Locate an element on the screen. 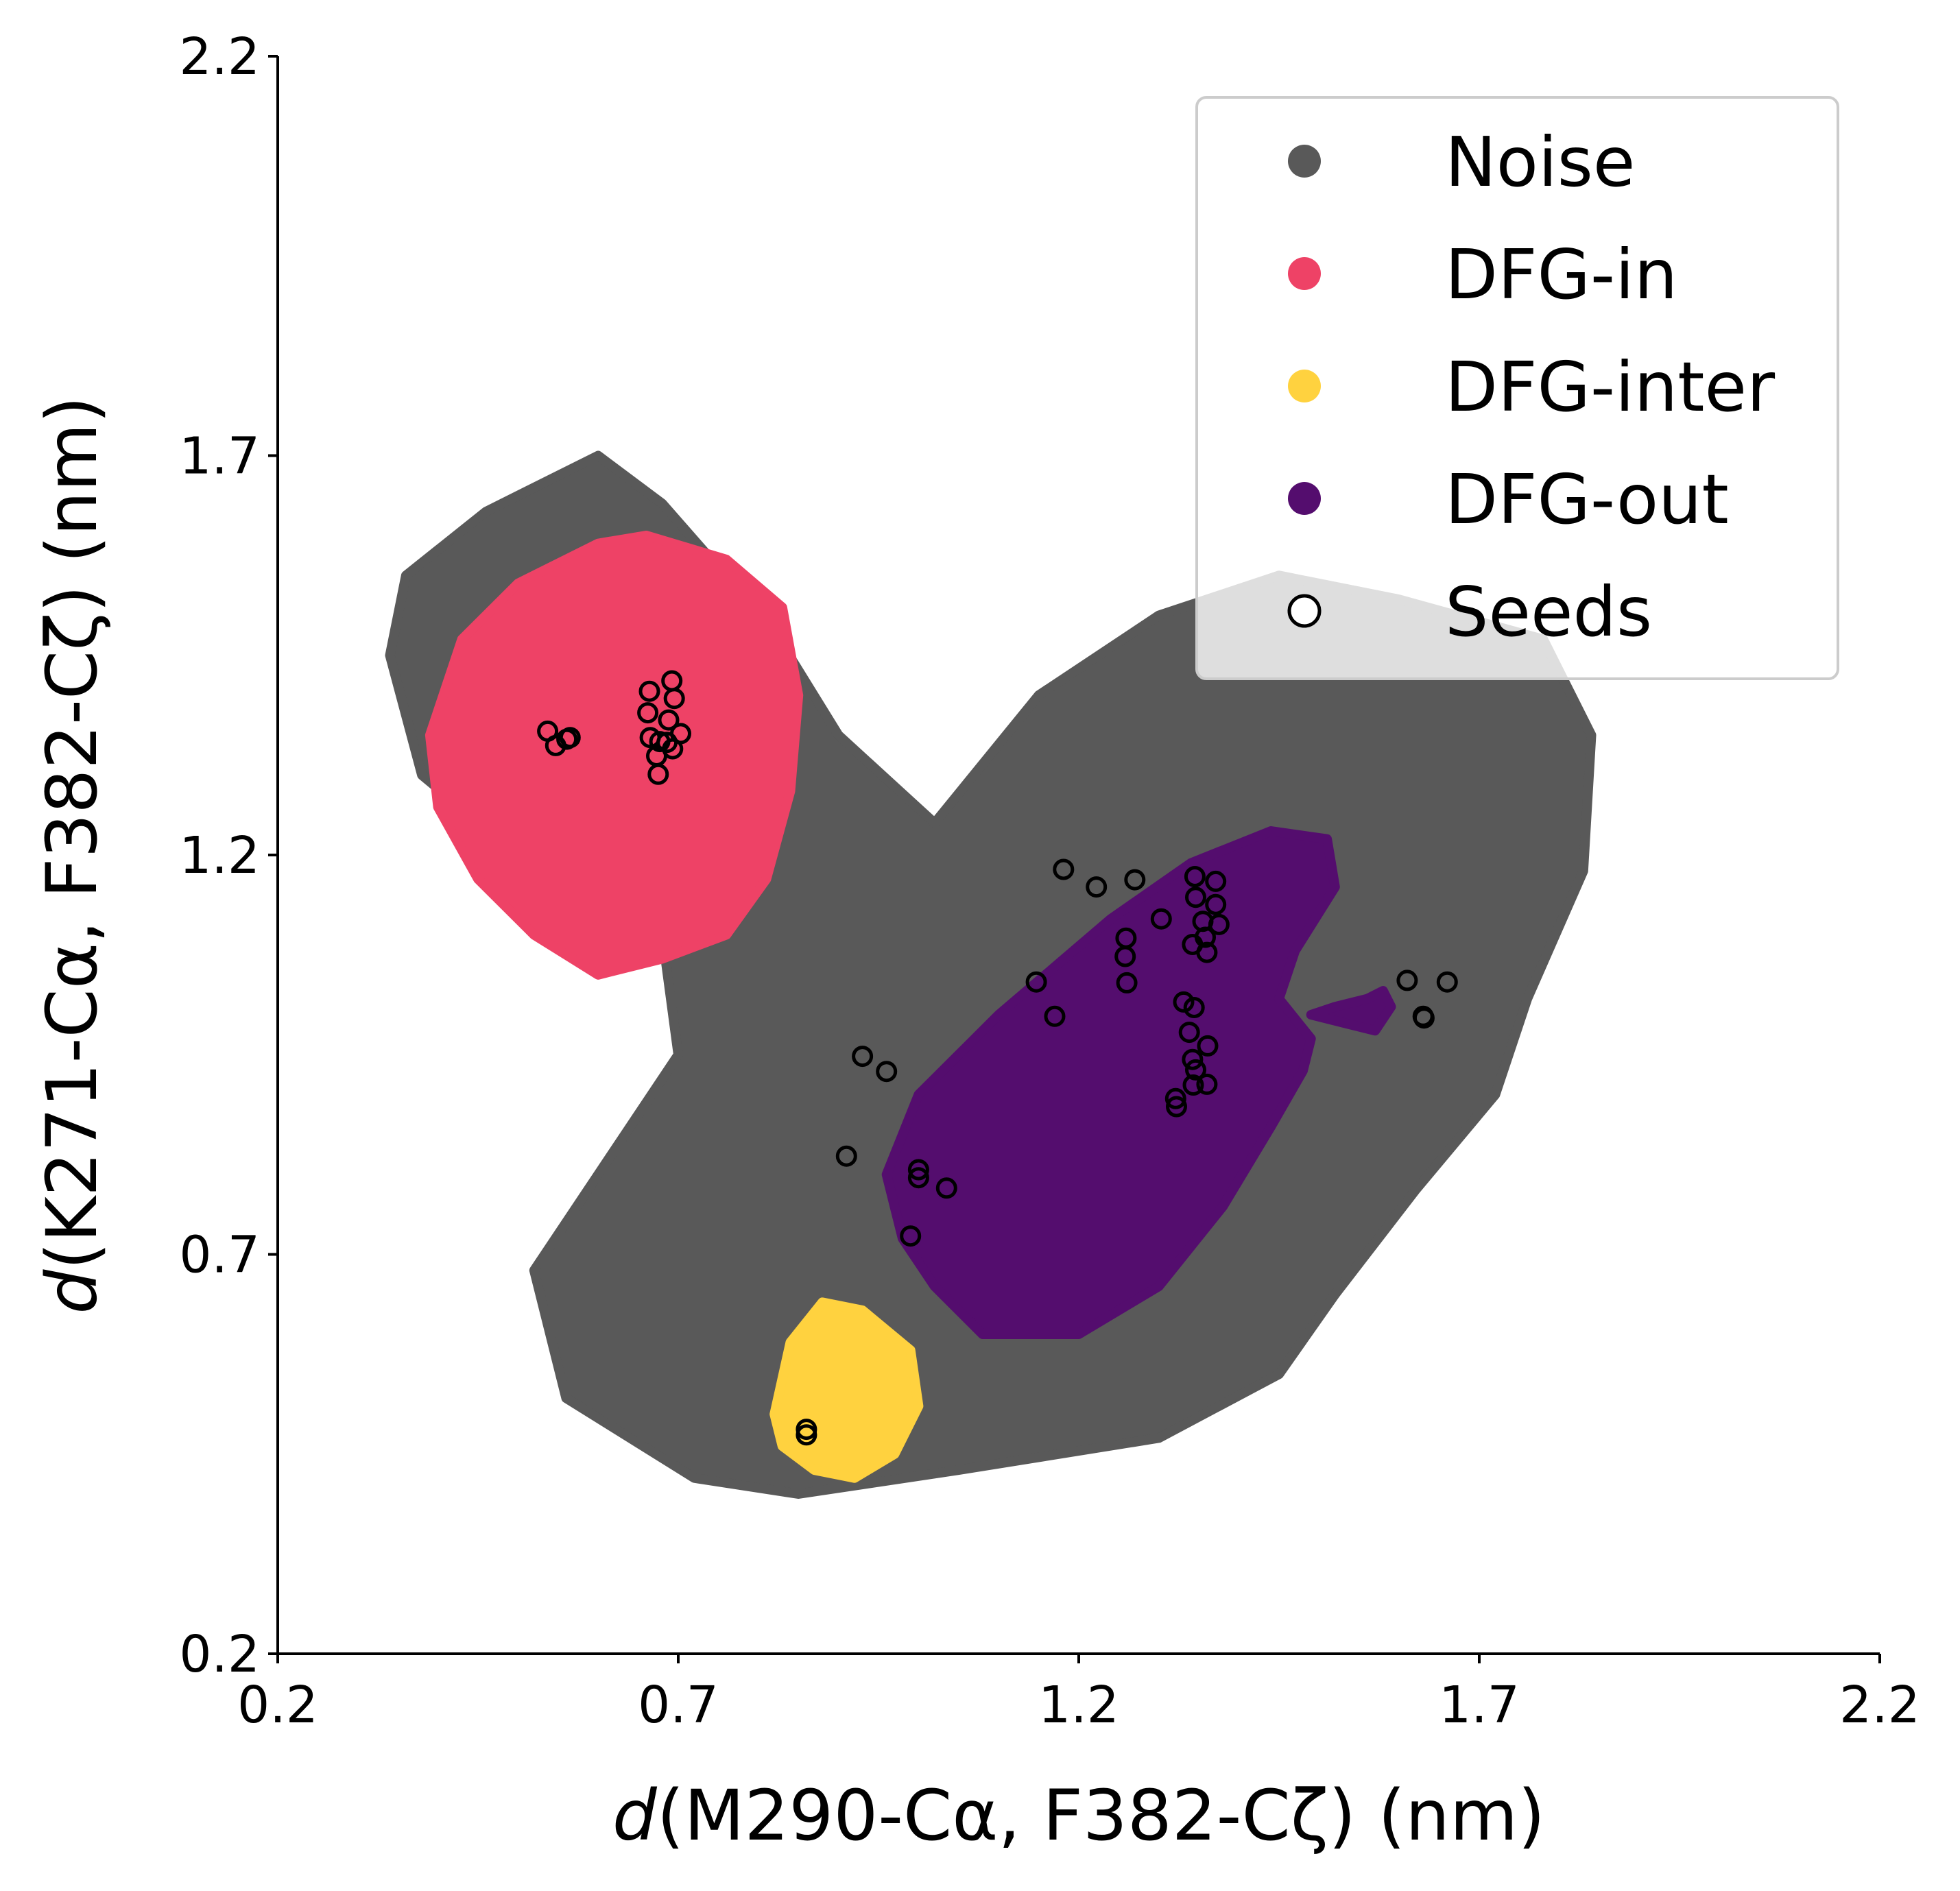 This screenshot has width=1960, height=1891. y-tick-label: 1.2 is located at coordinates (219, 856).